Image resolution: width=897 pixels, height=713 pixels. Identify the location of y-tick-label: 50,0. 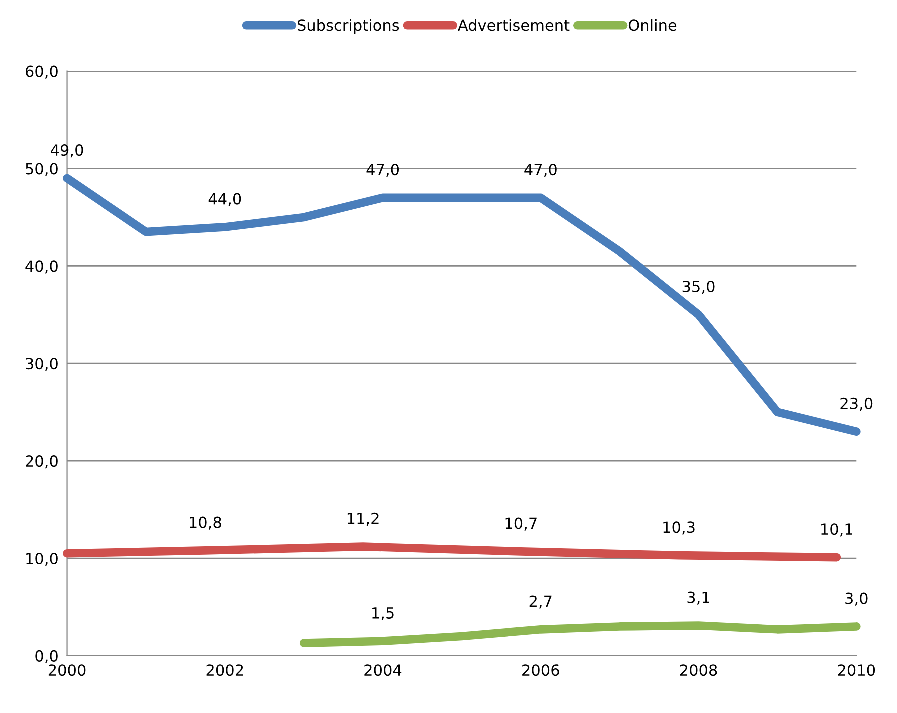
(42, 169).